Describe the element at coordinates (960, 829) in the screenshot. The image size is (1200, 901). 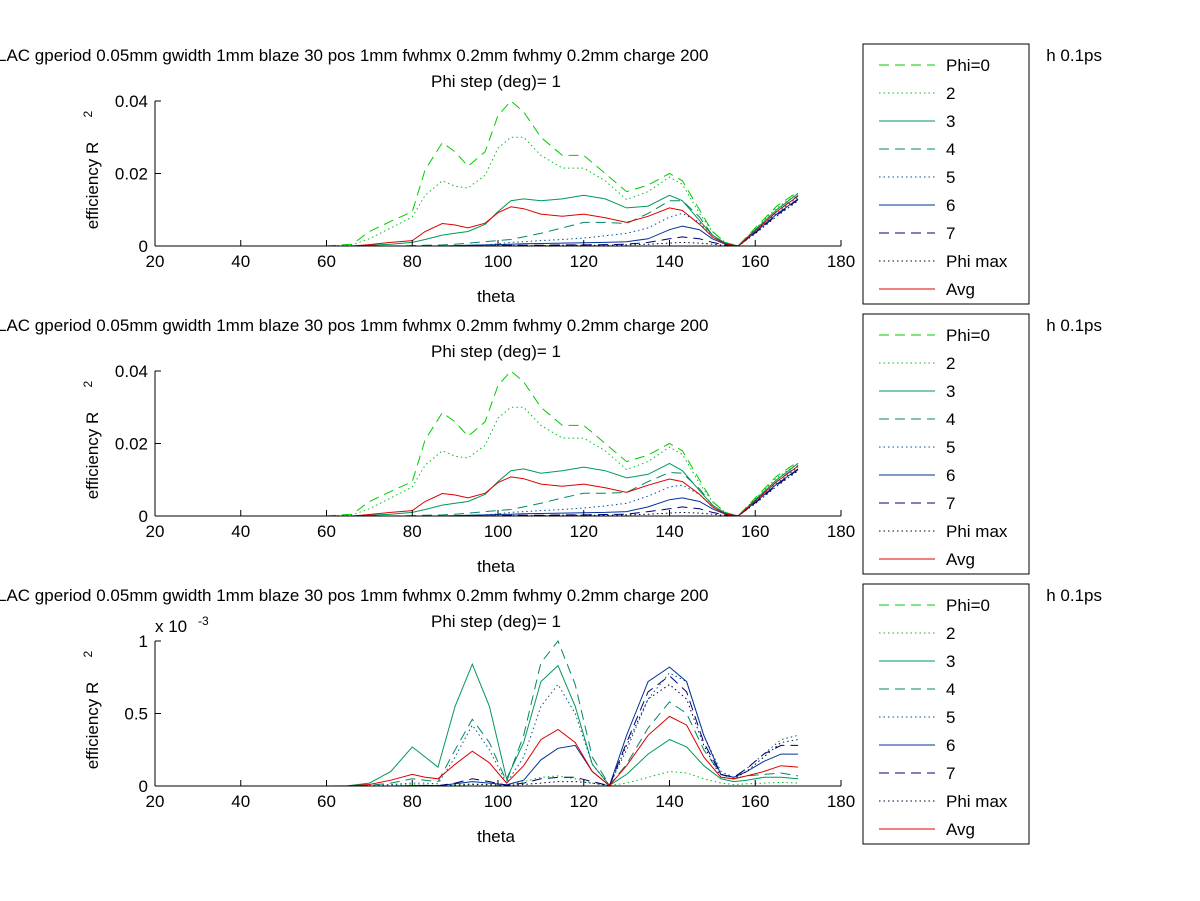
I see `legend-label: Avg` at that location.